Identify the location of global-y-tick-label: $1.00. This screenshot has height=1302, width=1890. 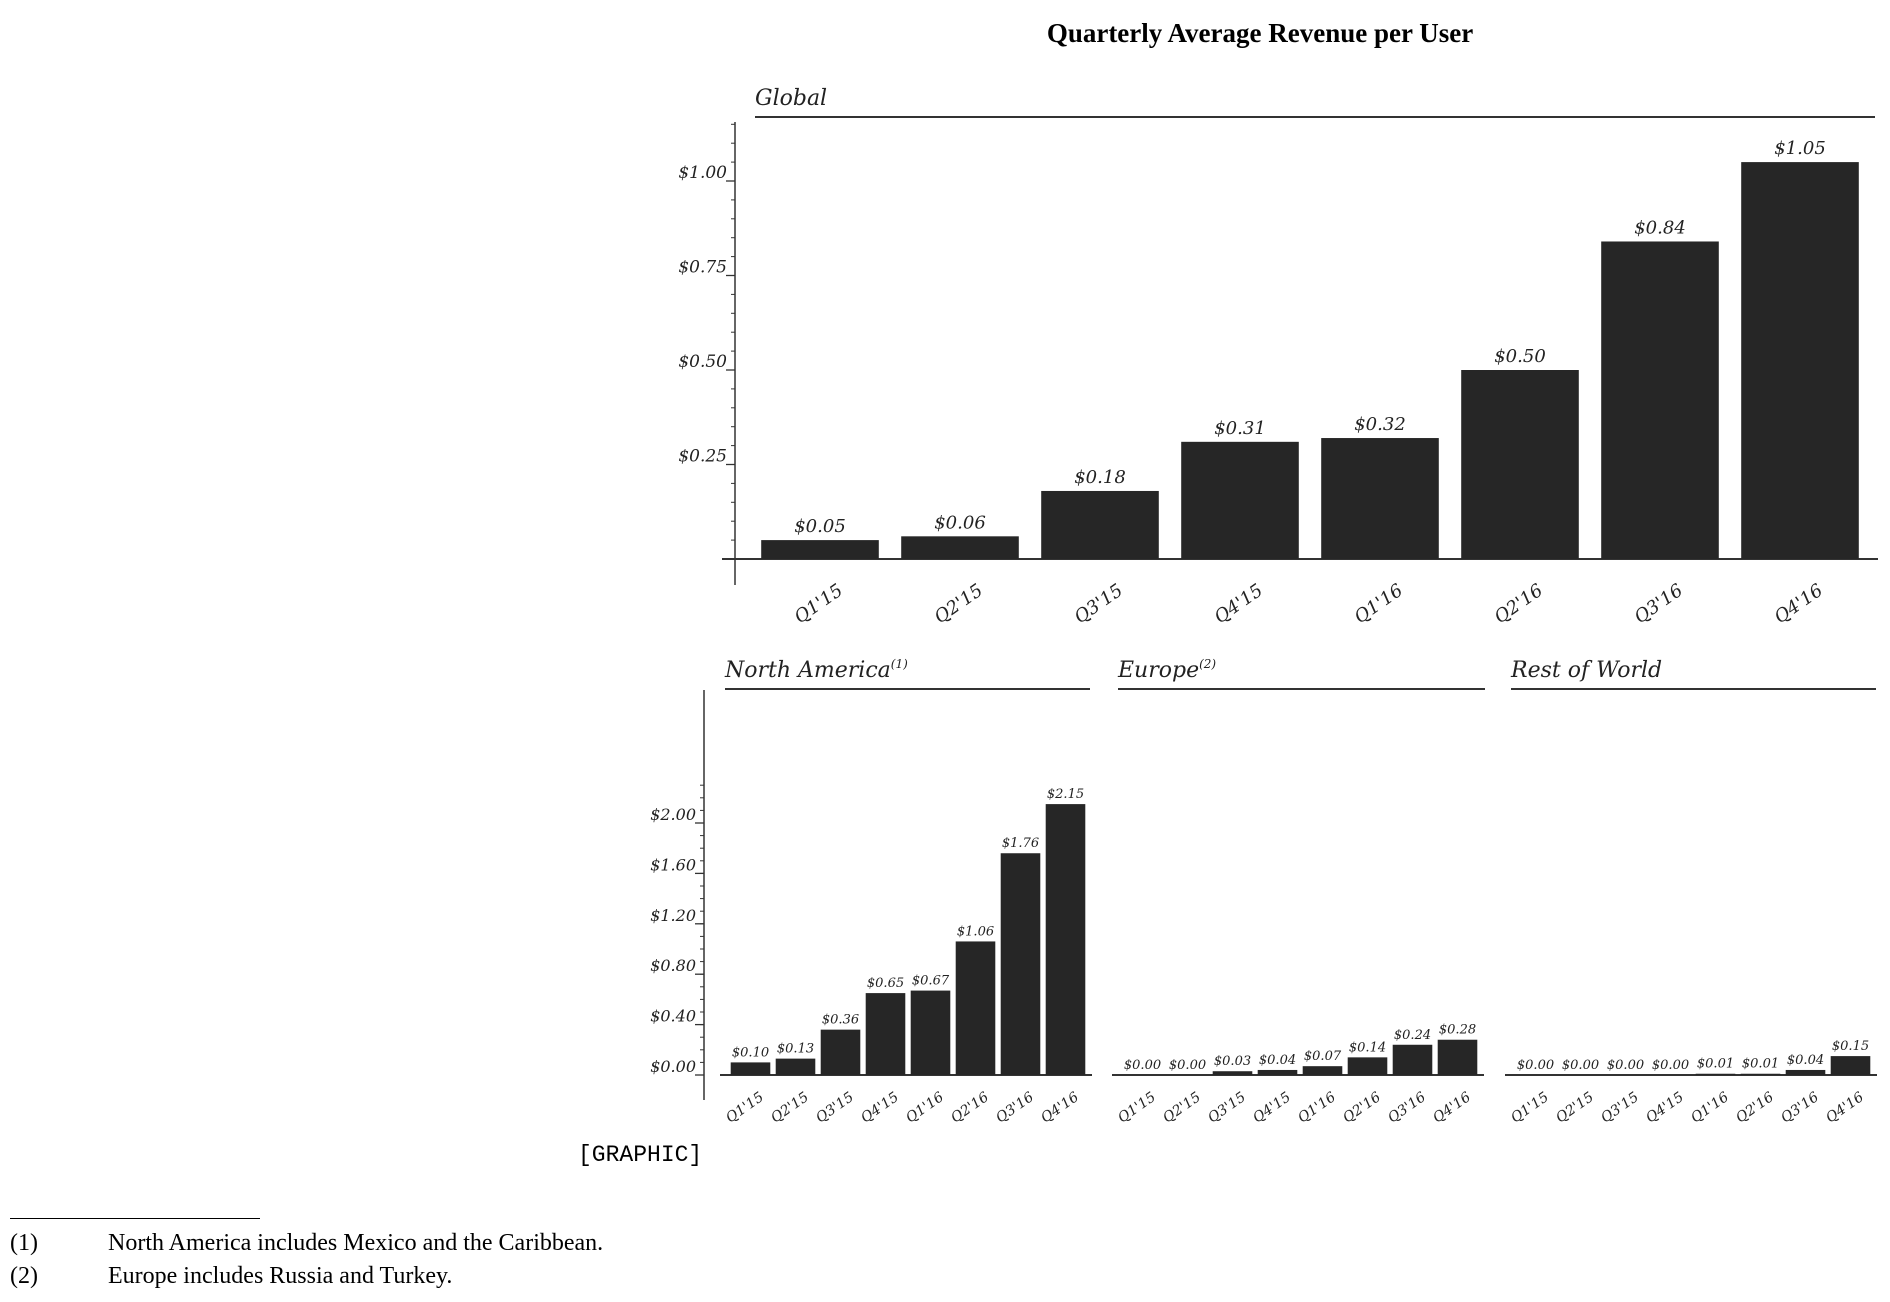
(702, 173).